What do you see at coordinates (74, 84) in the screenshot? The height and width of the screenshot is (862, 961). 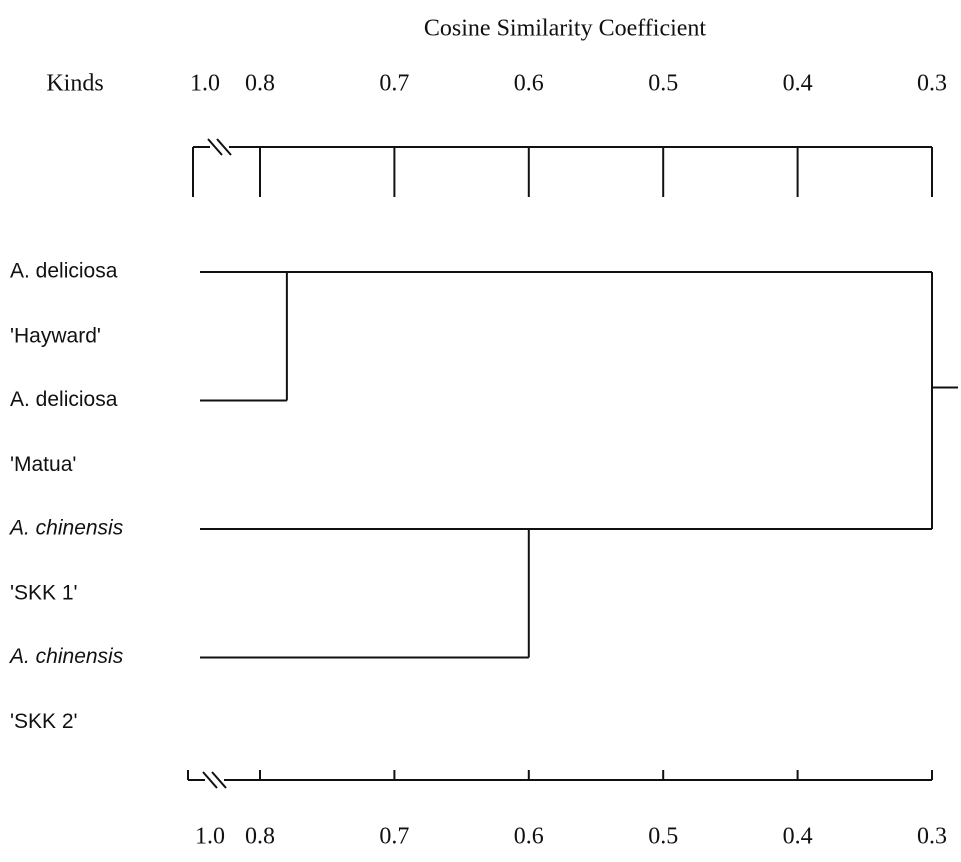 I see `leaf-header: Kinds` at bounding box center [74, 84].